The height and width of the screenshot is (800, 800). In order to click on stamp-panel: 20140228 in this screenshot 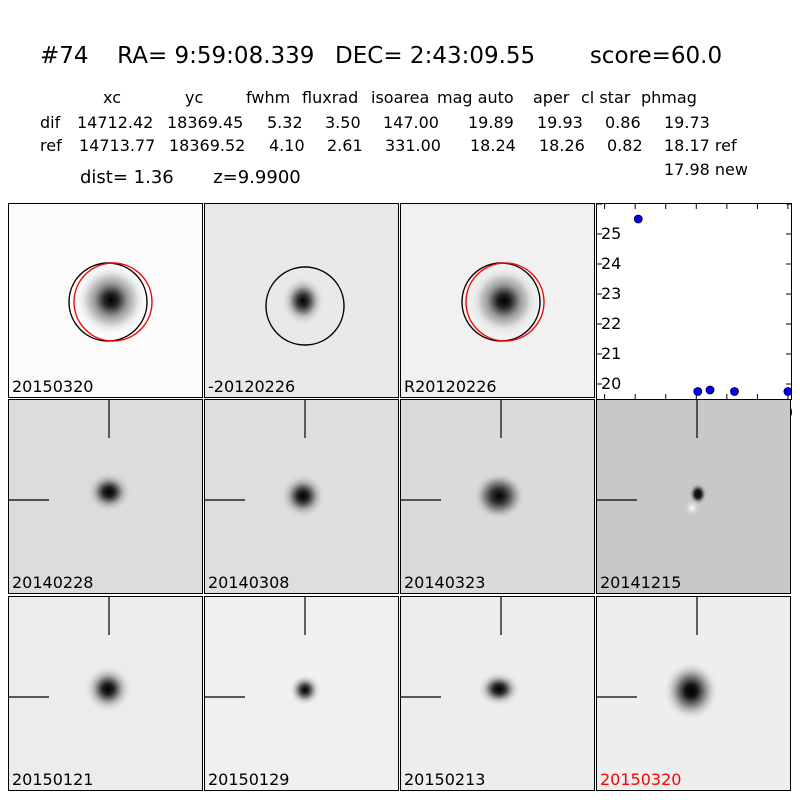, I will do `click(105, 496)`.